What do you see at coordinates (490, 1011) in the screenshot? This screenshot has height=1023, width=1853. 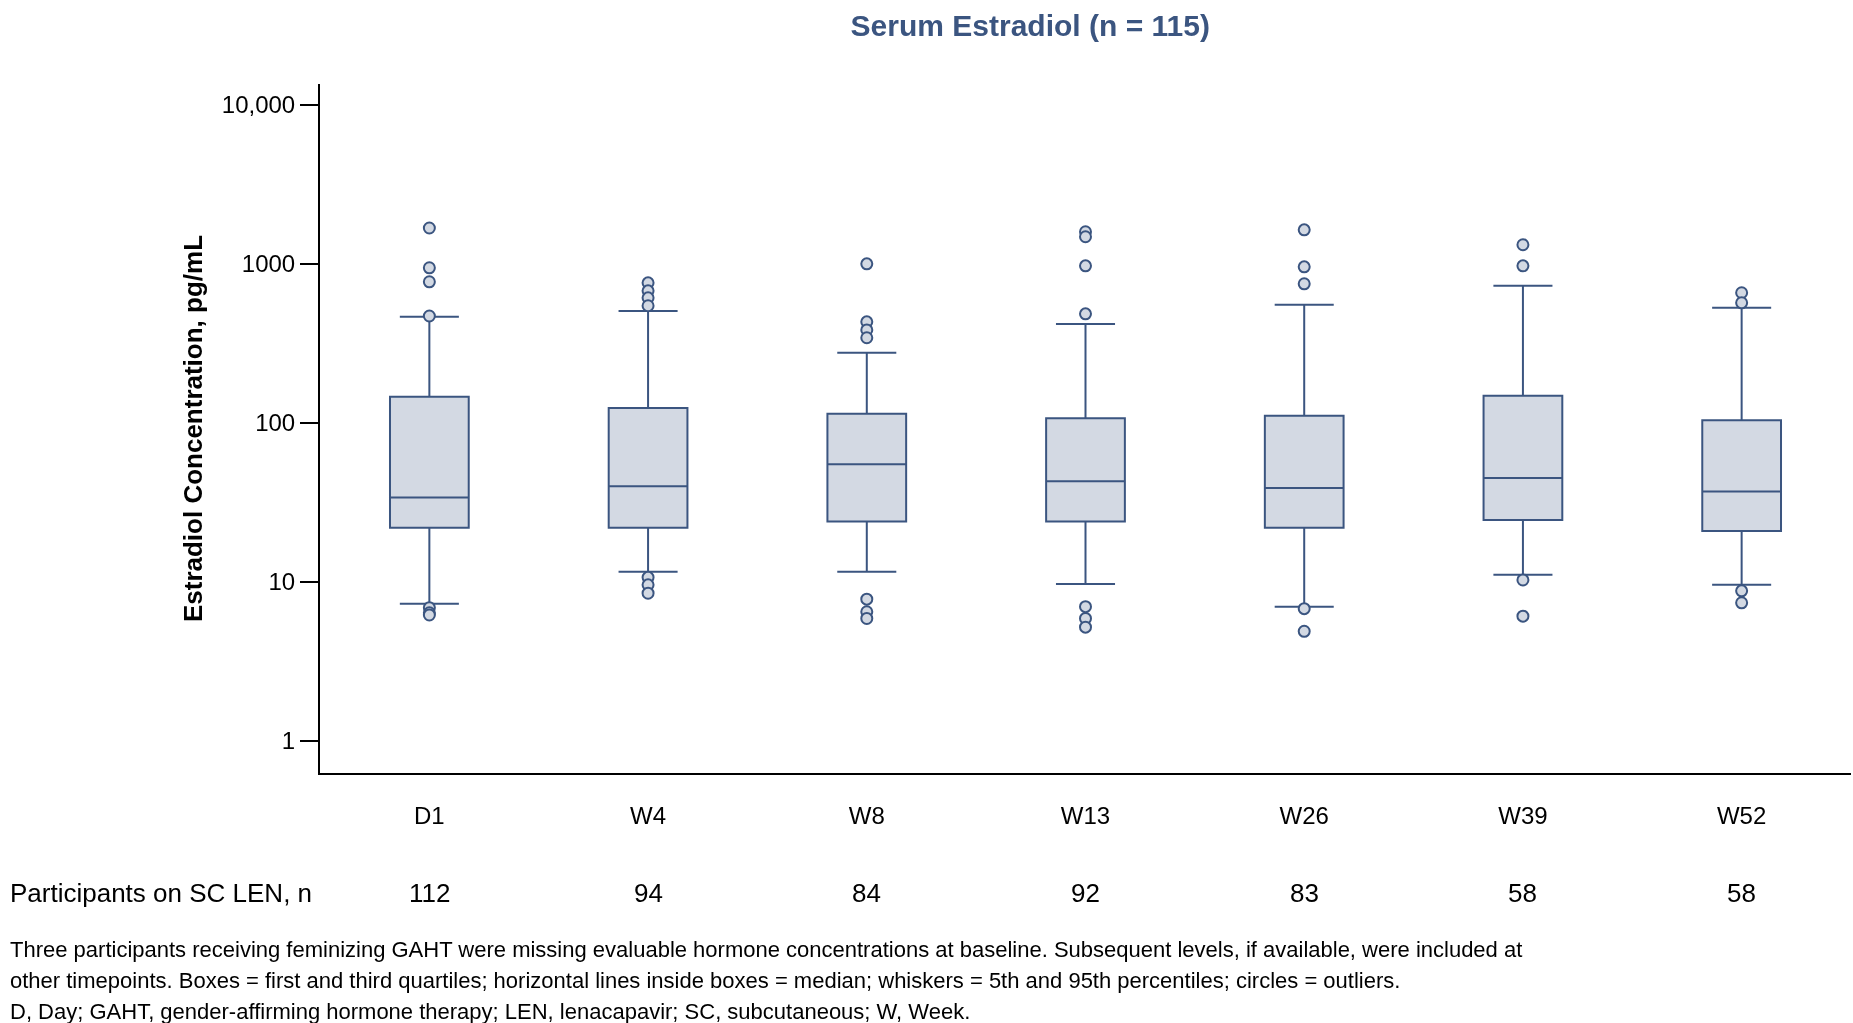 I see `text: D, Day; GAHT, gender-affirming hormone therapy; LEN, lenacapavir; SC, subcutaneous; W, Week.` at bounding box center [490, 1011].